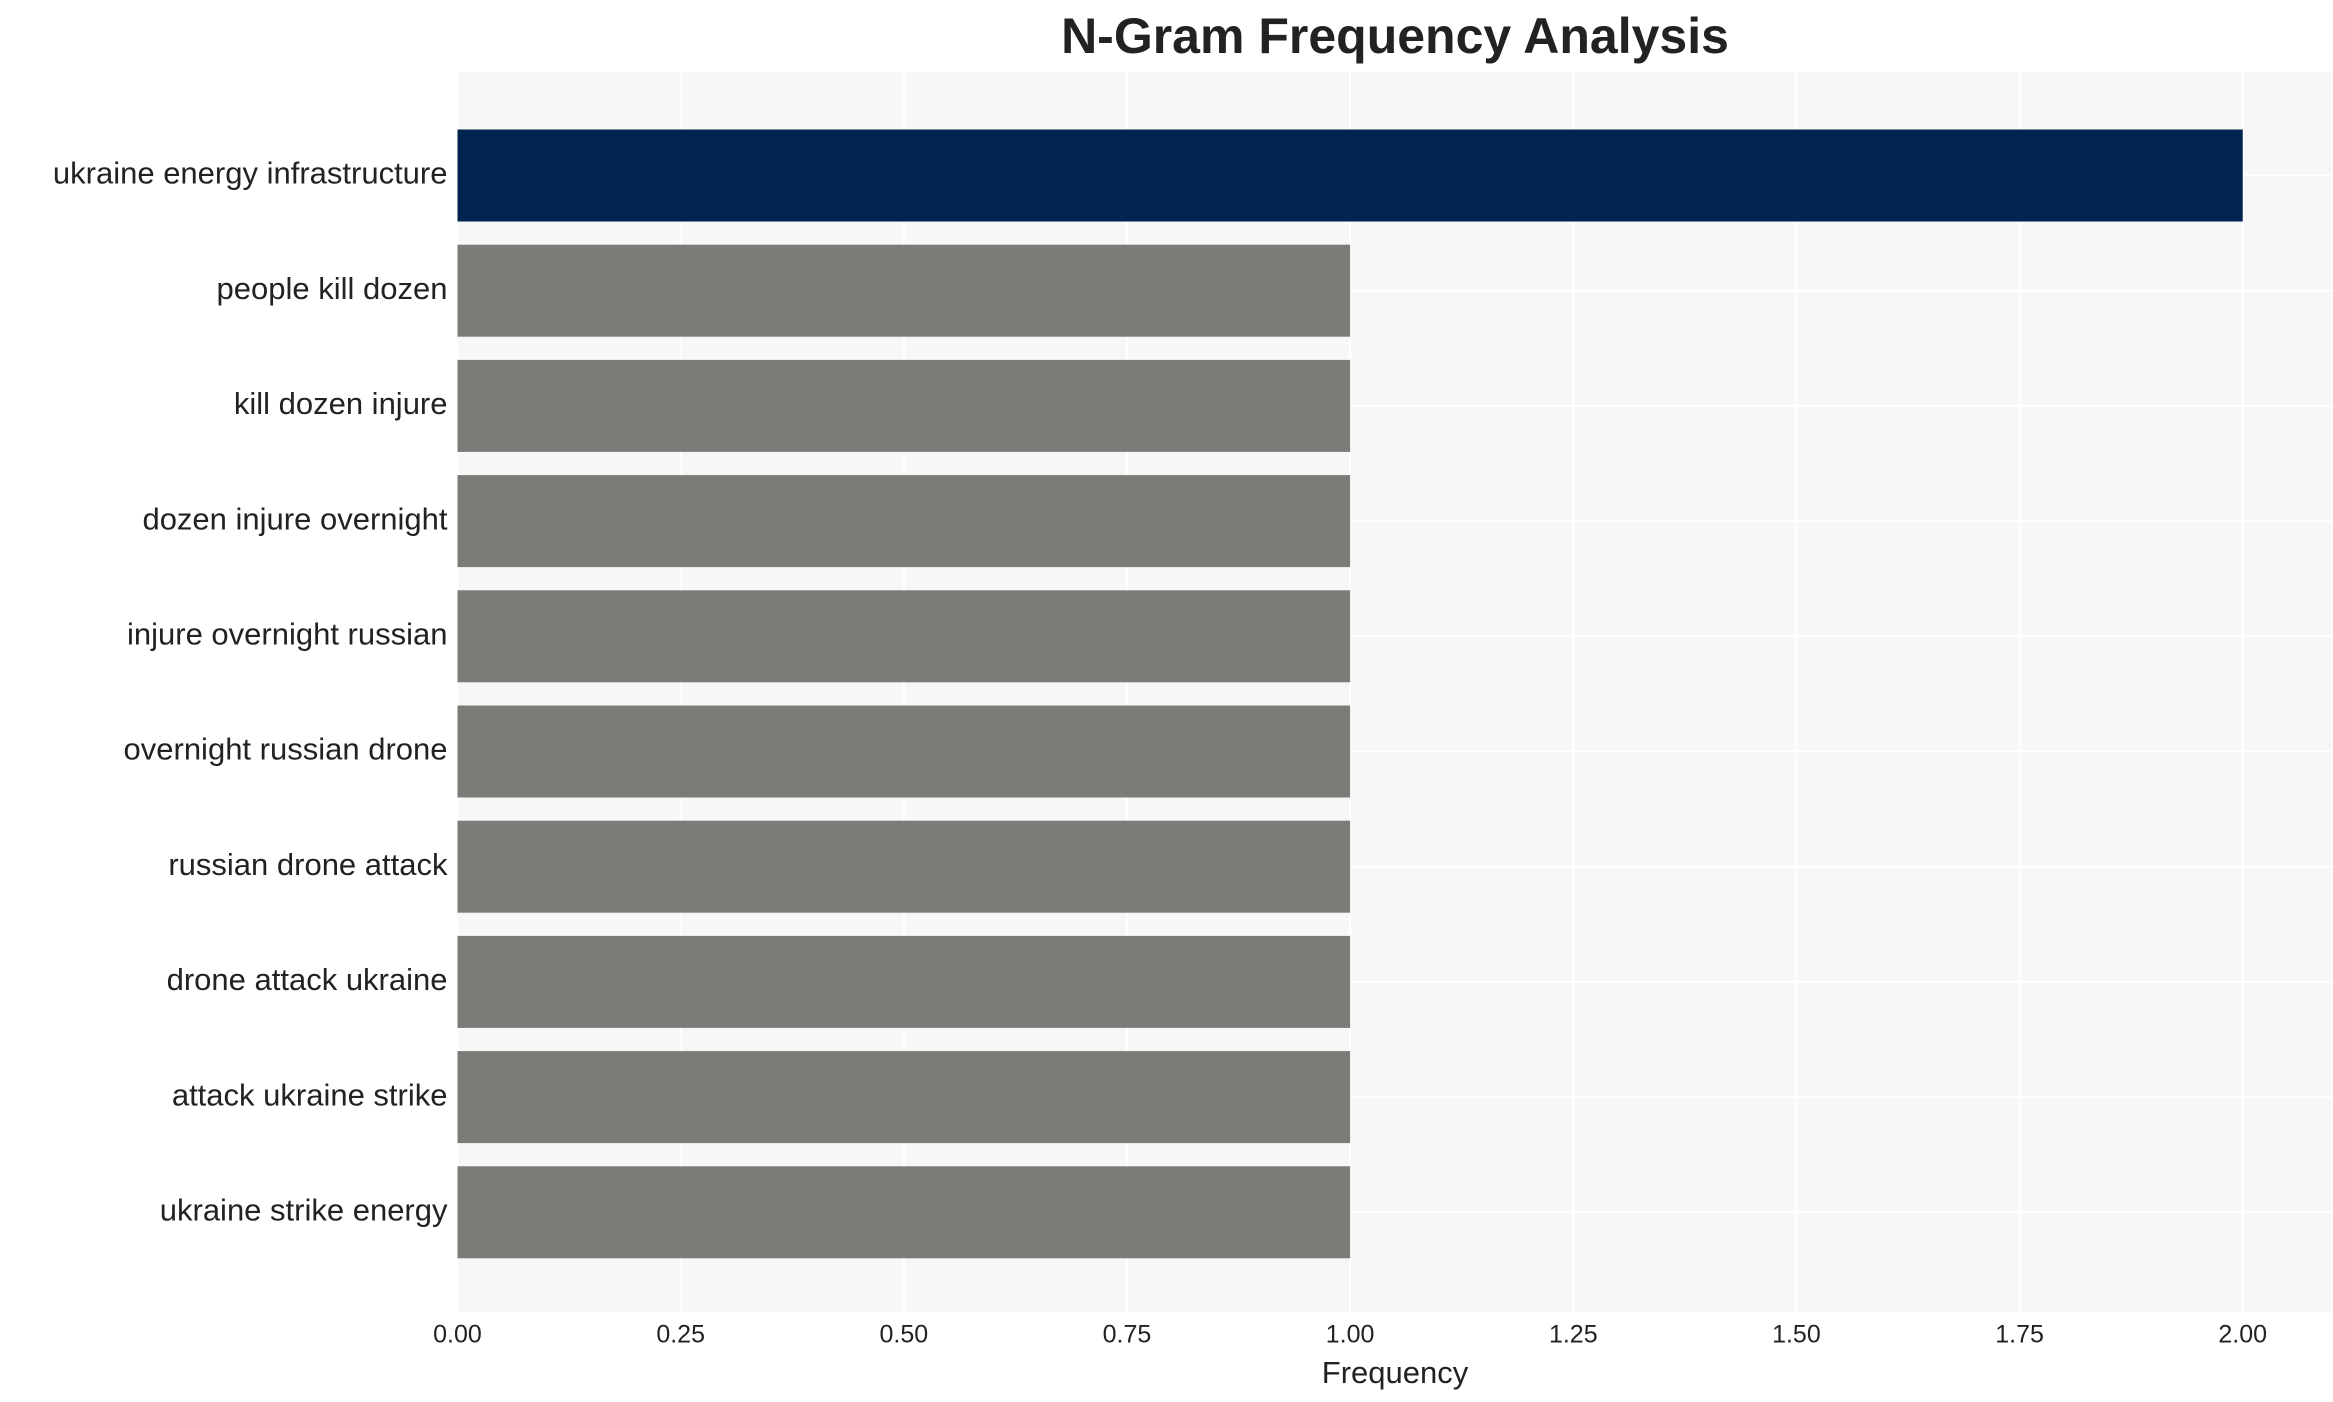  What do you see at coordinates (287, 633) in the screenshot?
I see `y-tick-label: injure overnight russian` at bounding box center [287, 633].